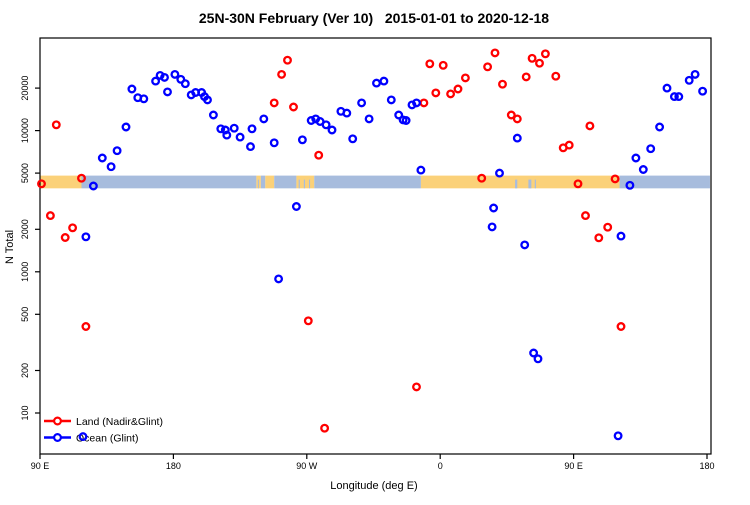 The width and height of the screenshot is (750, 505). What do you see at coordinates (25, 173) in the screenshot?
I see `y-tick-label: 5000` at bounding box center [25, 173].